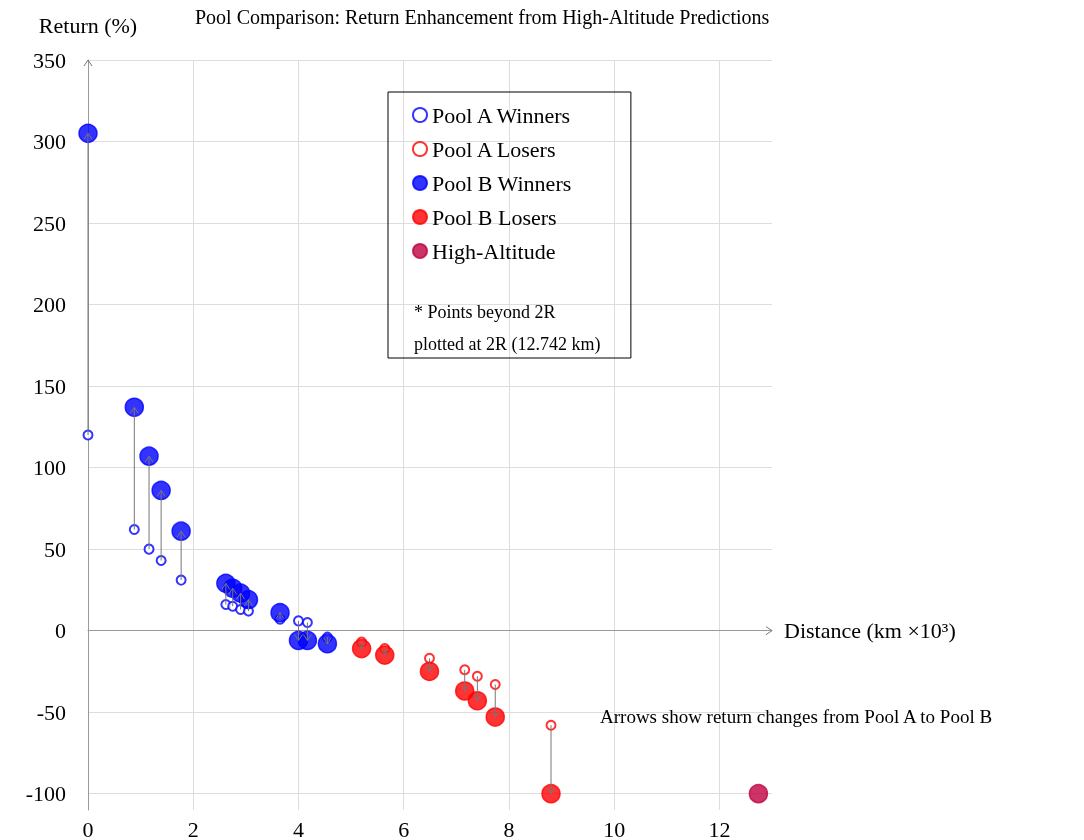 The width and height of the screenshot is (1084, 840). What do you see at coordinates (501, 115) in the screenshot?
I see `legend-label: Pool A Winners` at bounding box center [501, 115].